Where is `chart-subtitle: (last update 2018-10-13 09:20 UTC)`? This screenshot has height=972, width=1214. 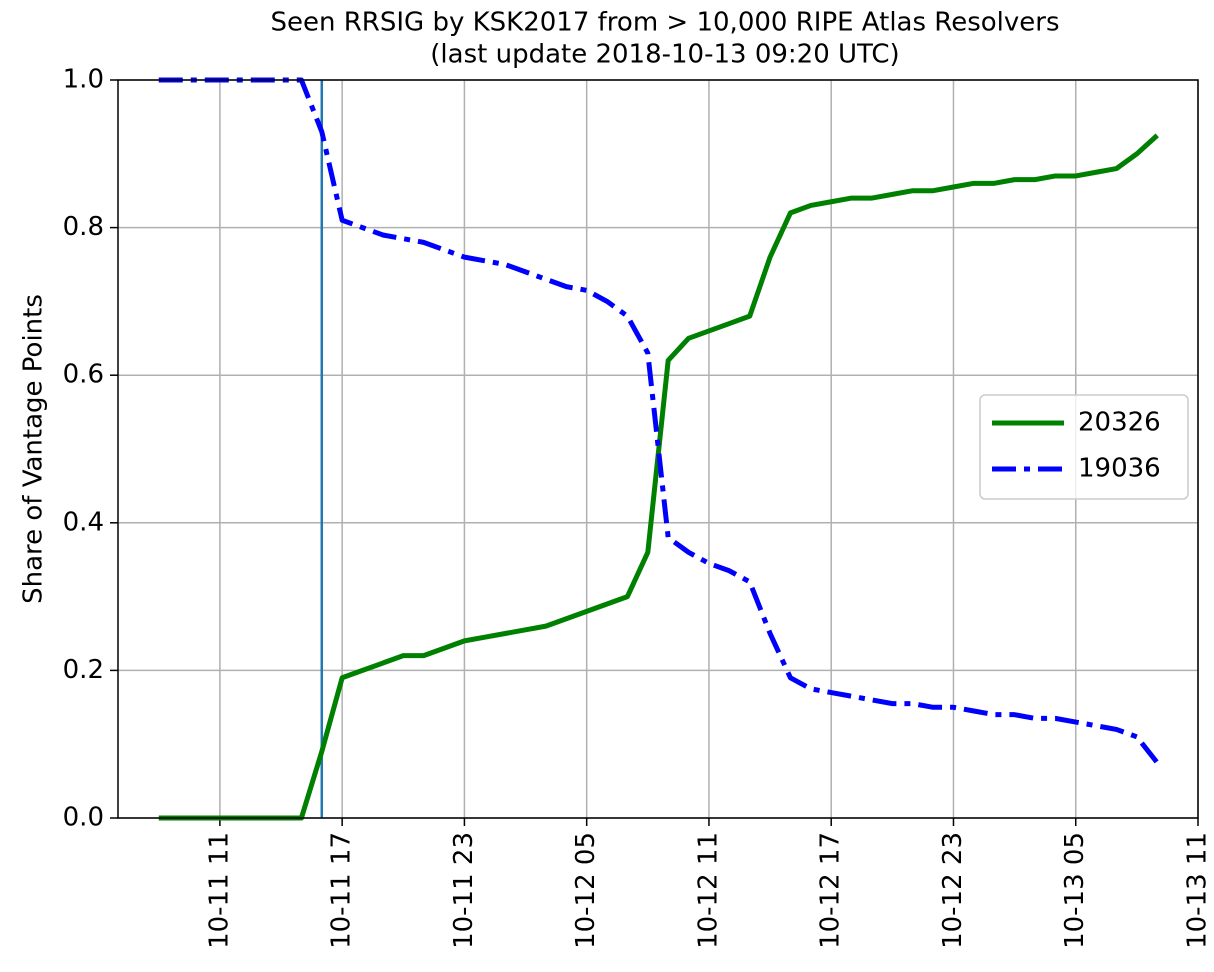 chart-subtitle: (last update 2018-10-13 09:20 UTC) is located at coordinates (664, 55).